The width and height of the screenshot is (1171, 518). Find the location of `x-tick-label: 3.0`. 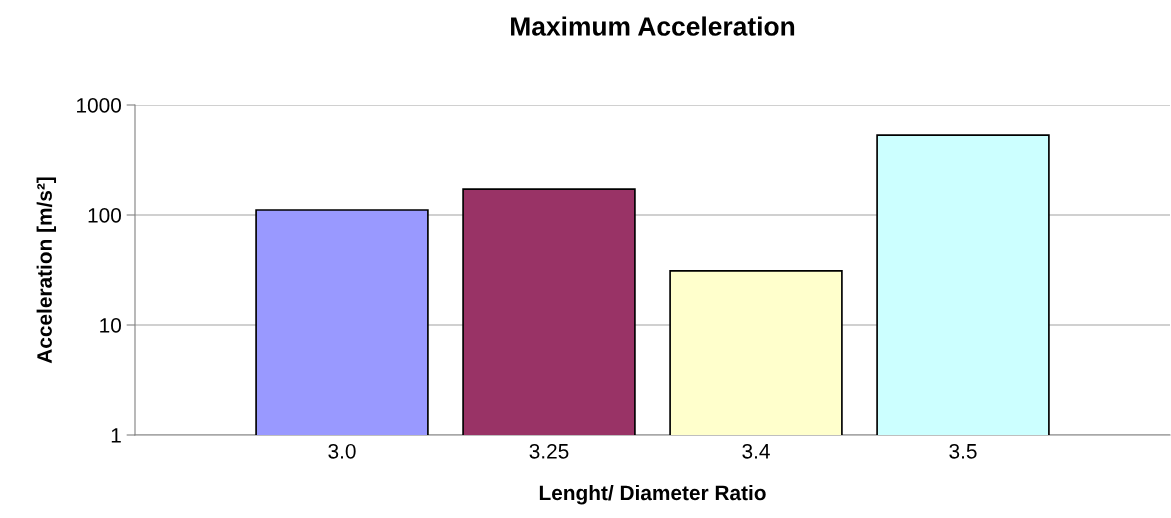

x-tick-label: 3.0 is located at coordinates (342, 451).